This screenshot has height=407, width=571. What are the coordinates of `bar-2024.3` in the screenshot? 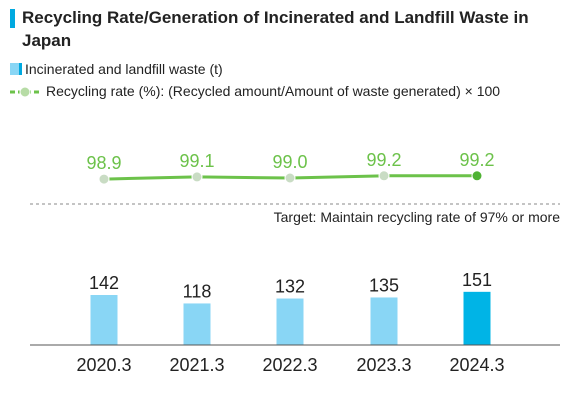 It's located at (477, 318).